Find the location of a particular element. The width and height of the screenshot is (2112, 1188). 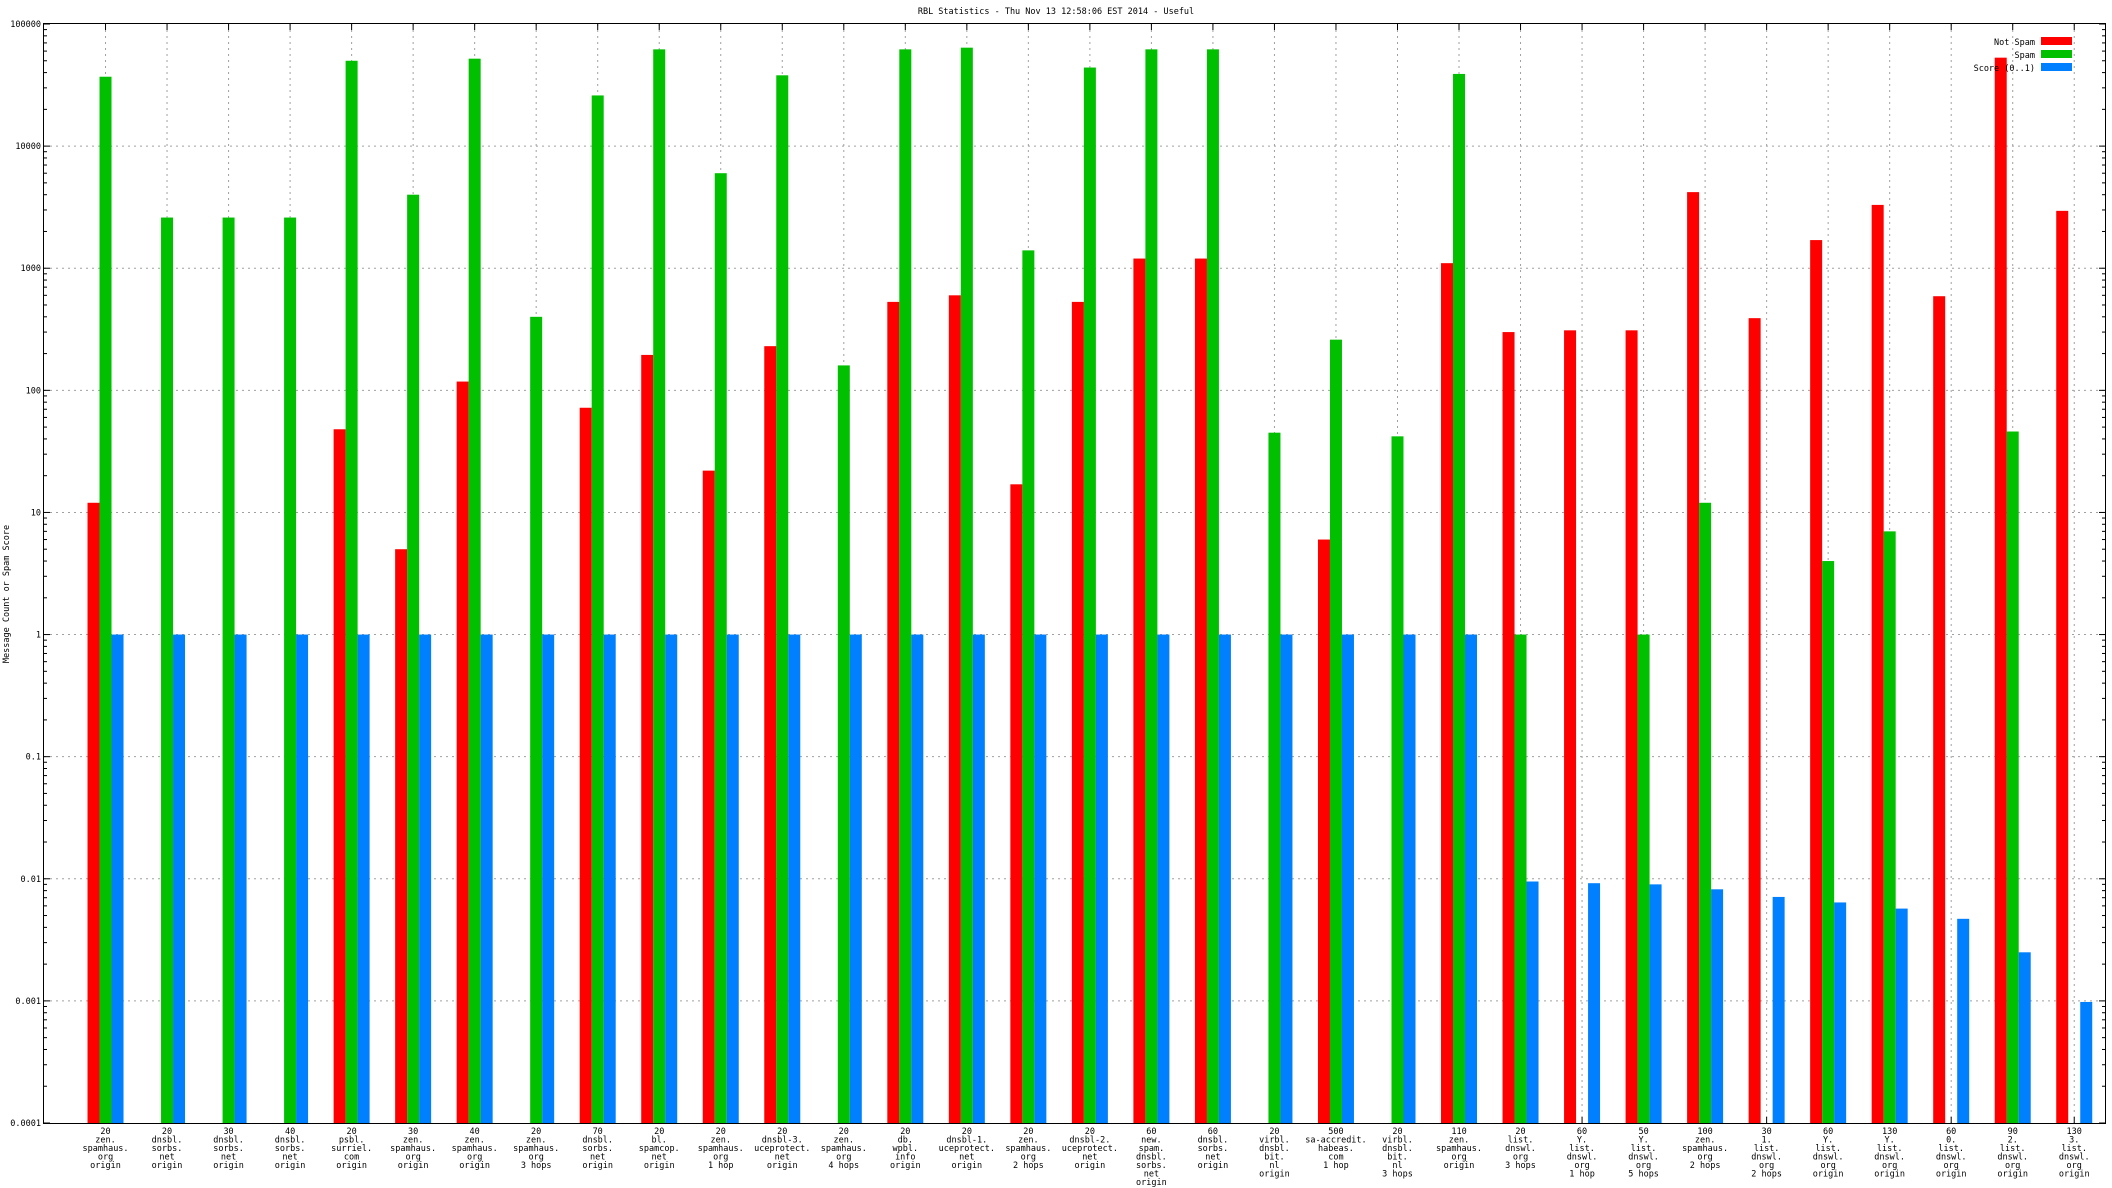

x-tick-label: 110 is located at coordinates (1458, 1132).